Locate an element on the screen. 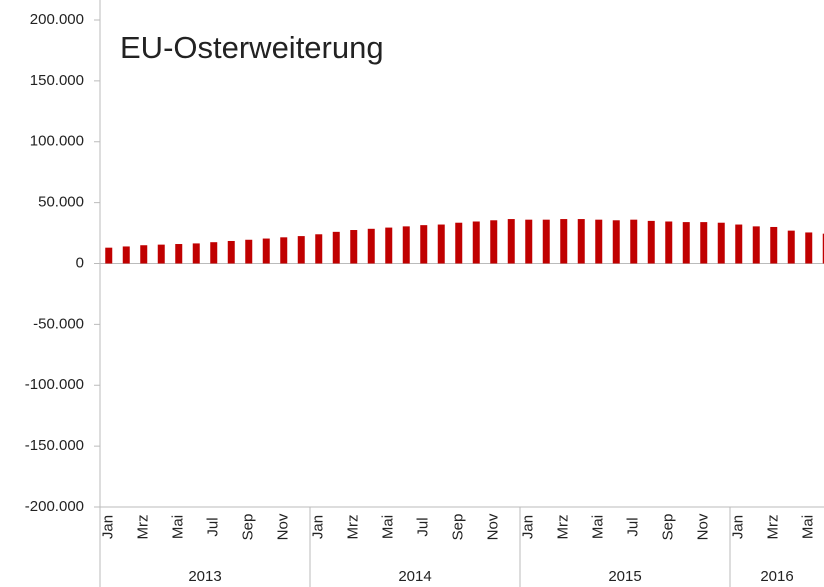 Image resolution: width=824 pixels, height=587 pixels. y-tick-label: 150.000 is located at coordinates (57, 80).